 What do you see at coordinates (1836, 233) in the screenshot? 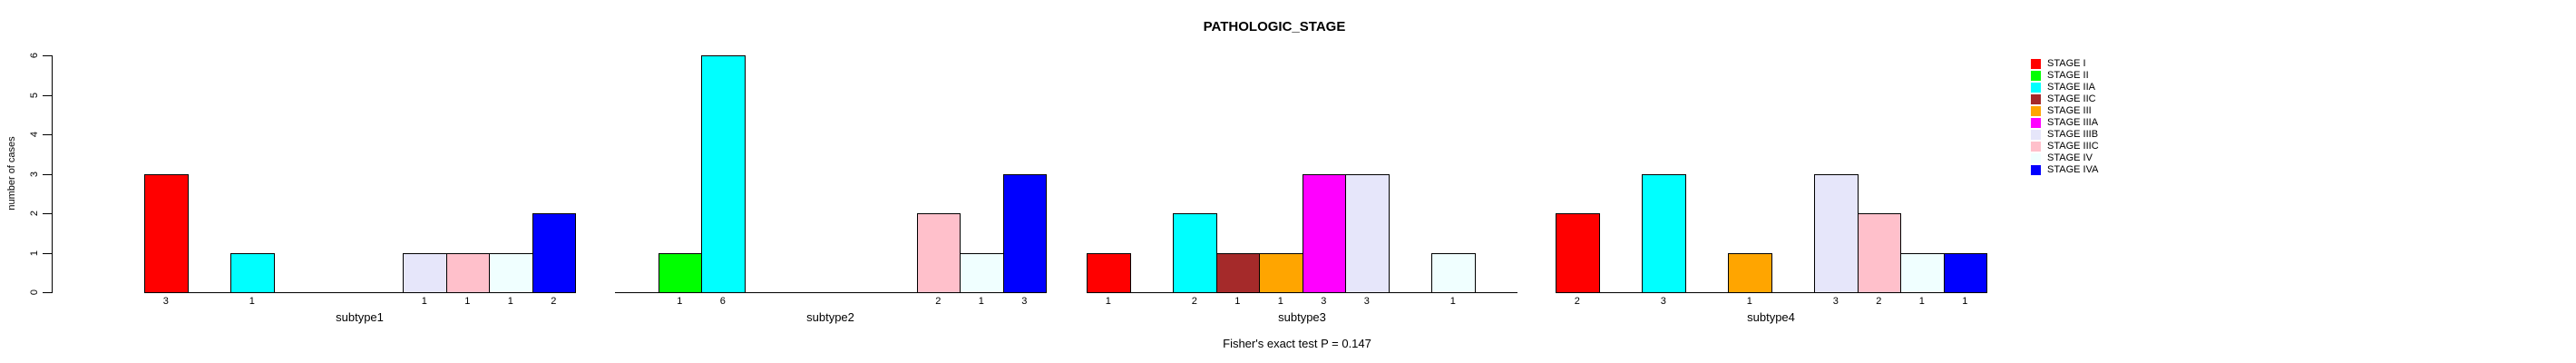
I see `bar-subtype4-stage-iiib` at bounding box center [1836, 233].